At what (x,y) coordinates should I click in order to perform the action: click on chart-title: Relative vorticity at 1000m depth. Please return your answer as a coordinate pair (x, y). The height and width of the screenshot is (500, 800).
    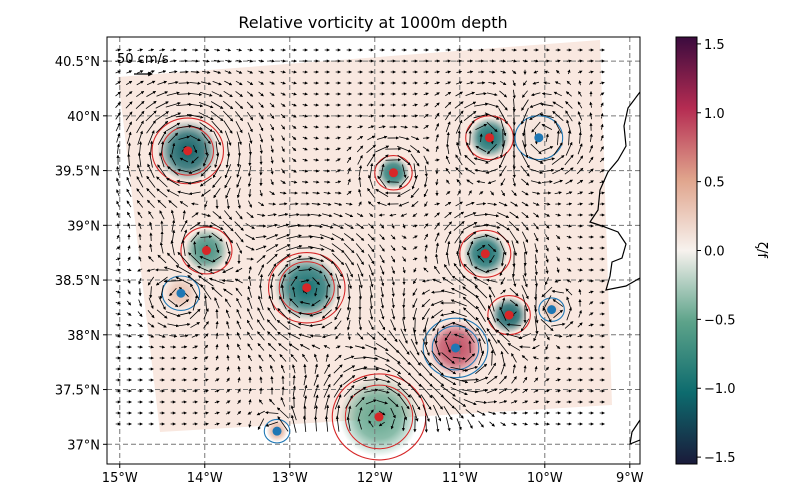
    Looking at the image, I should click on (372, 22).